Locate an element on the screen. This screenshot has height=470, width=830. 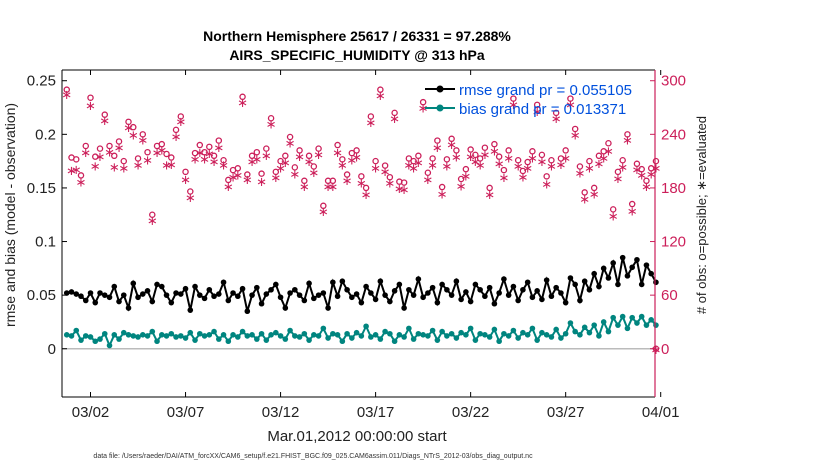
y-tick-right-label: 300 is located at coordinates (673, 81).